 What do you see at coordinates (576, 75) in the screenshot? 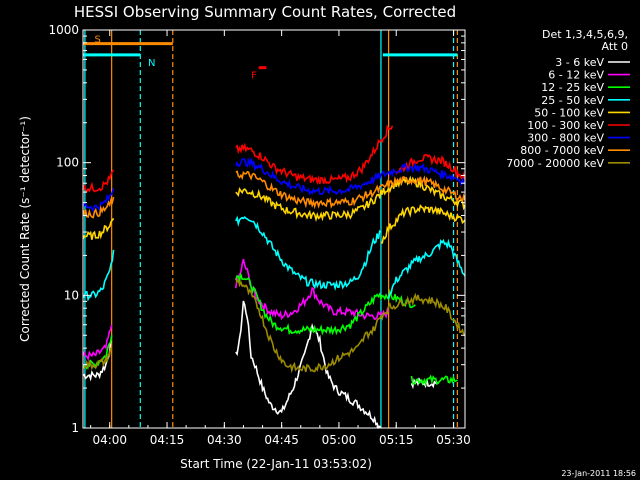
I see `legend-label-2: 6 - 12 keV` at bounding box center [576, 75].